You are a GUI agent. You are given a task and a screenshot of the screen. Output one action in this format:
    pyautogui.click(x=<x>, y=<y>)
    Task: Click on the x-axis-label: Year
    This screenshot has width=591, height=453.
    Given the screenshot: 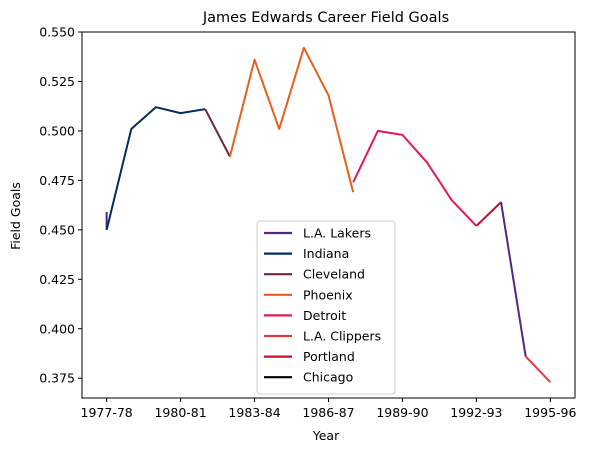 What is the action you would take?
    pyautogui.click(x=326, y=435)
    